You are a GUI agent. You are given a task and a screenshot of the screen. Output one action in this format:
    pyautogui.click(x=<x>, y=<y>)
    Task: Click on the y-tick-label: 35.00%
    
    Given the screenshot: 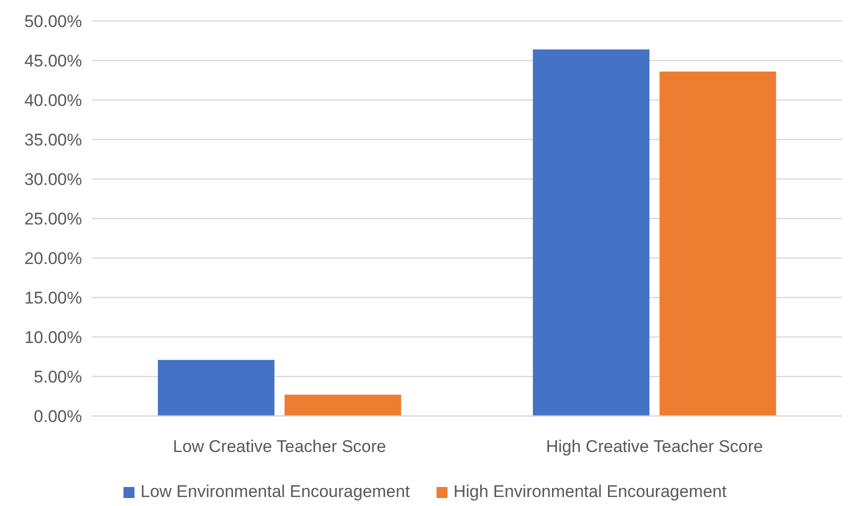 What is the action you would take?
    pyautogui.click(x=53, y=140)
    